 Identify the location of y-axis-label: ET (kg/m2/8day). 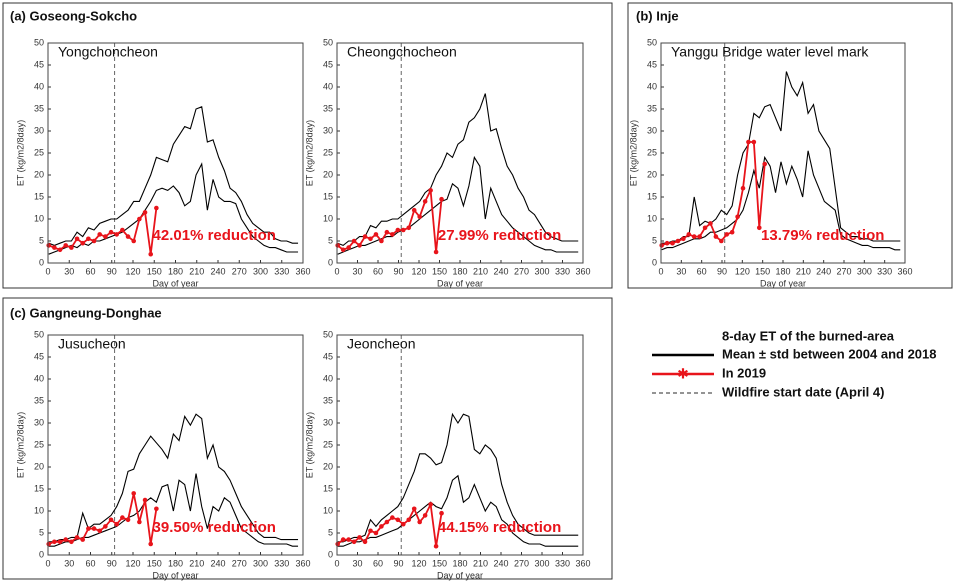
(309, 445).